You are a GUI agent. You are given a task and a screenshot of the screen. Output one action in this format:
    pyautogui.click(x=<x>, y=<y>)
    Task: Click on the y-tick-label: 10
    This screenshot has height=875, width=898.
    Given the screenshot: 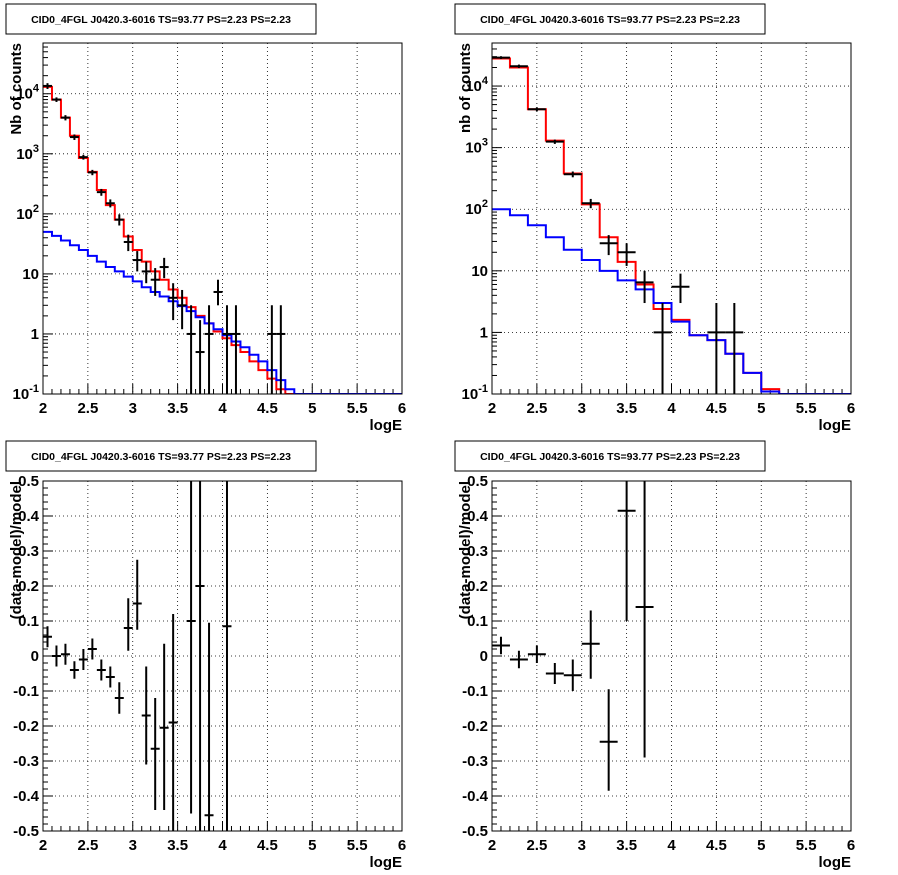 What is the action you would take?
    pyautogui.click(x=30, y=274)
    